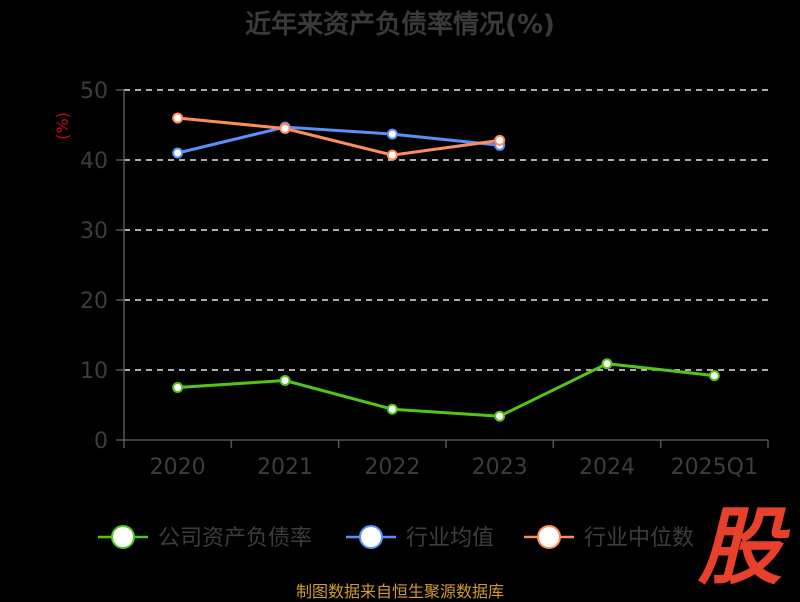 This screenshot has width=800, height=602. What do you see at coordinates (94, 161) in the screenshot?
I see `y-tick-label: 40` at bounding box center [94, 161].